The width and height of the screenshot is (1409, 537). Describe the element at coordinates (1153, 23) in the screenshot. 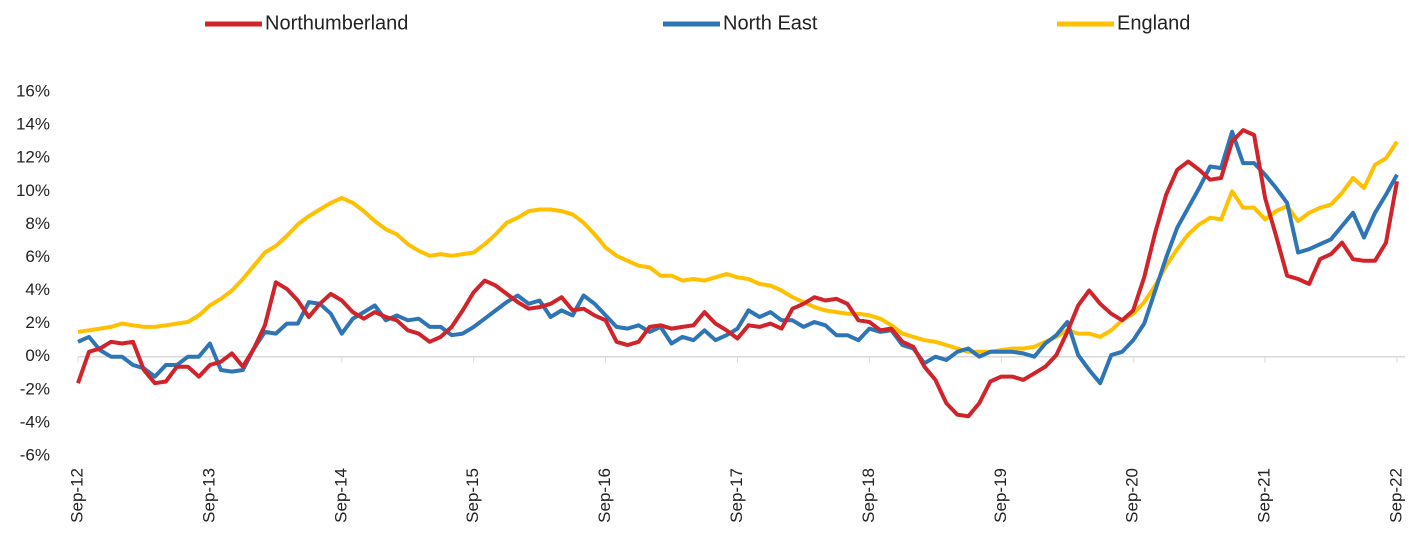

I see `legend-label: England` at that location.